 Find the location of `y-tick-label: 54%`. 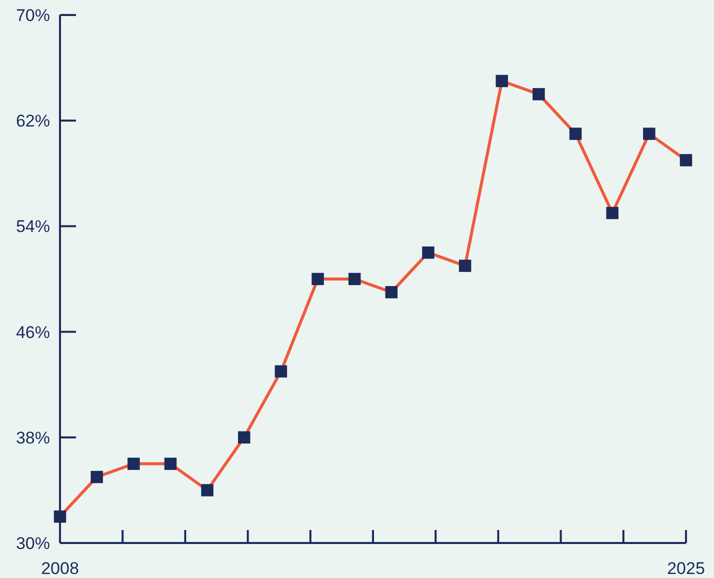

y-tick-label: 54% is located at coordinates (33, 226).